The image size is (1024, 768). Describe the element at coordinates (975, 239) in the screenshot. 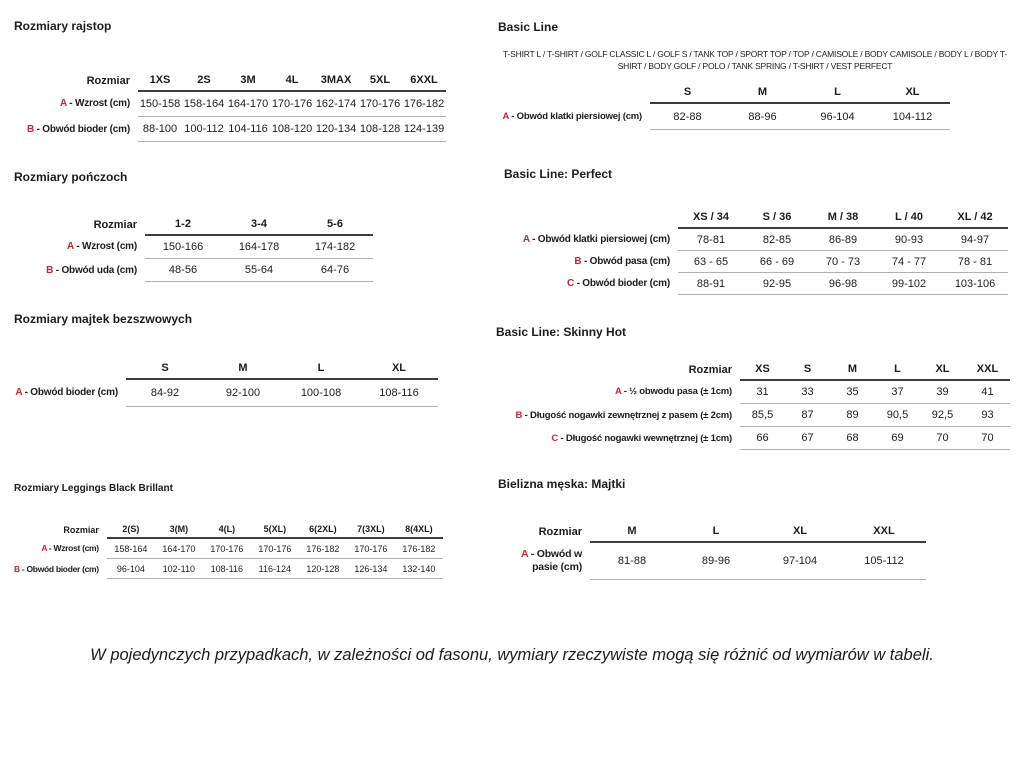

I see `measurement-value: 94-97` at that location.